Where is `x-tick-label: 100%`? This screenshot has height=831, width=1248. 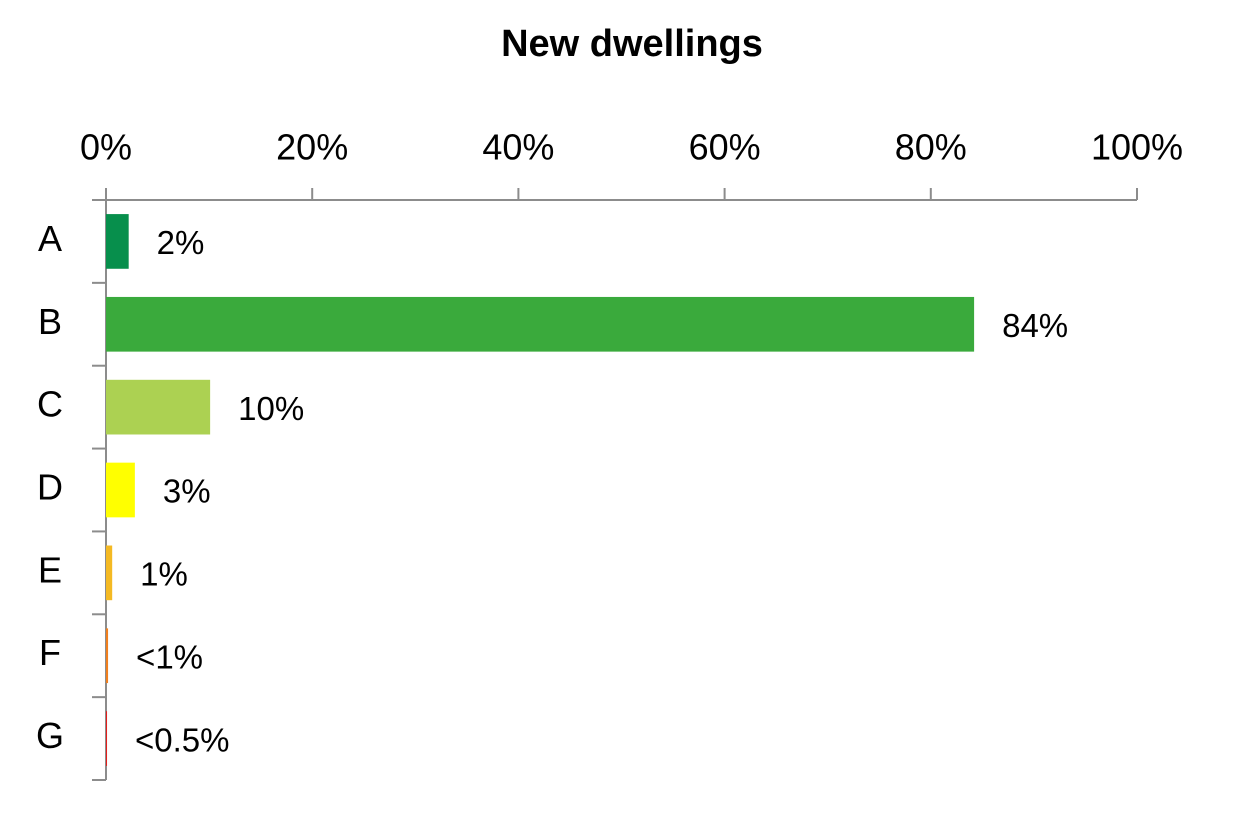 x-tick-label: 100% is located at coordinates (1137, 147).